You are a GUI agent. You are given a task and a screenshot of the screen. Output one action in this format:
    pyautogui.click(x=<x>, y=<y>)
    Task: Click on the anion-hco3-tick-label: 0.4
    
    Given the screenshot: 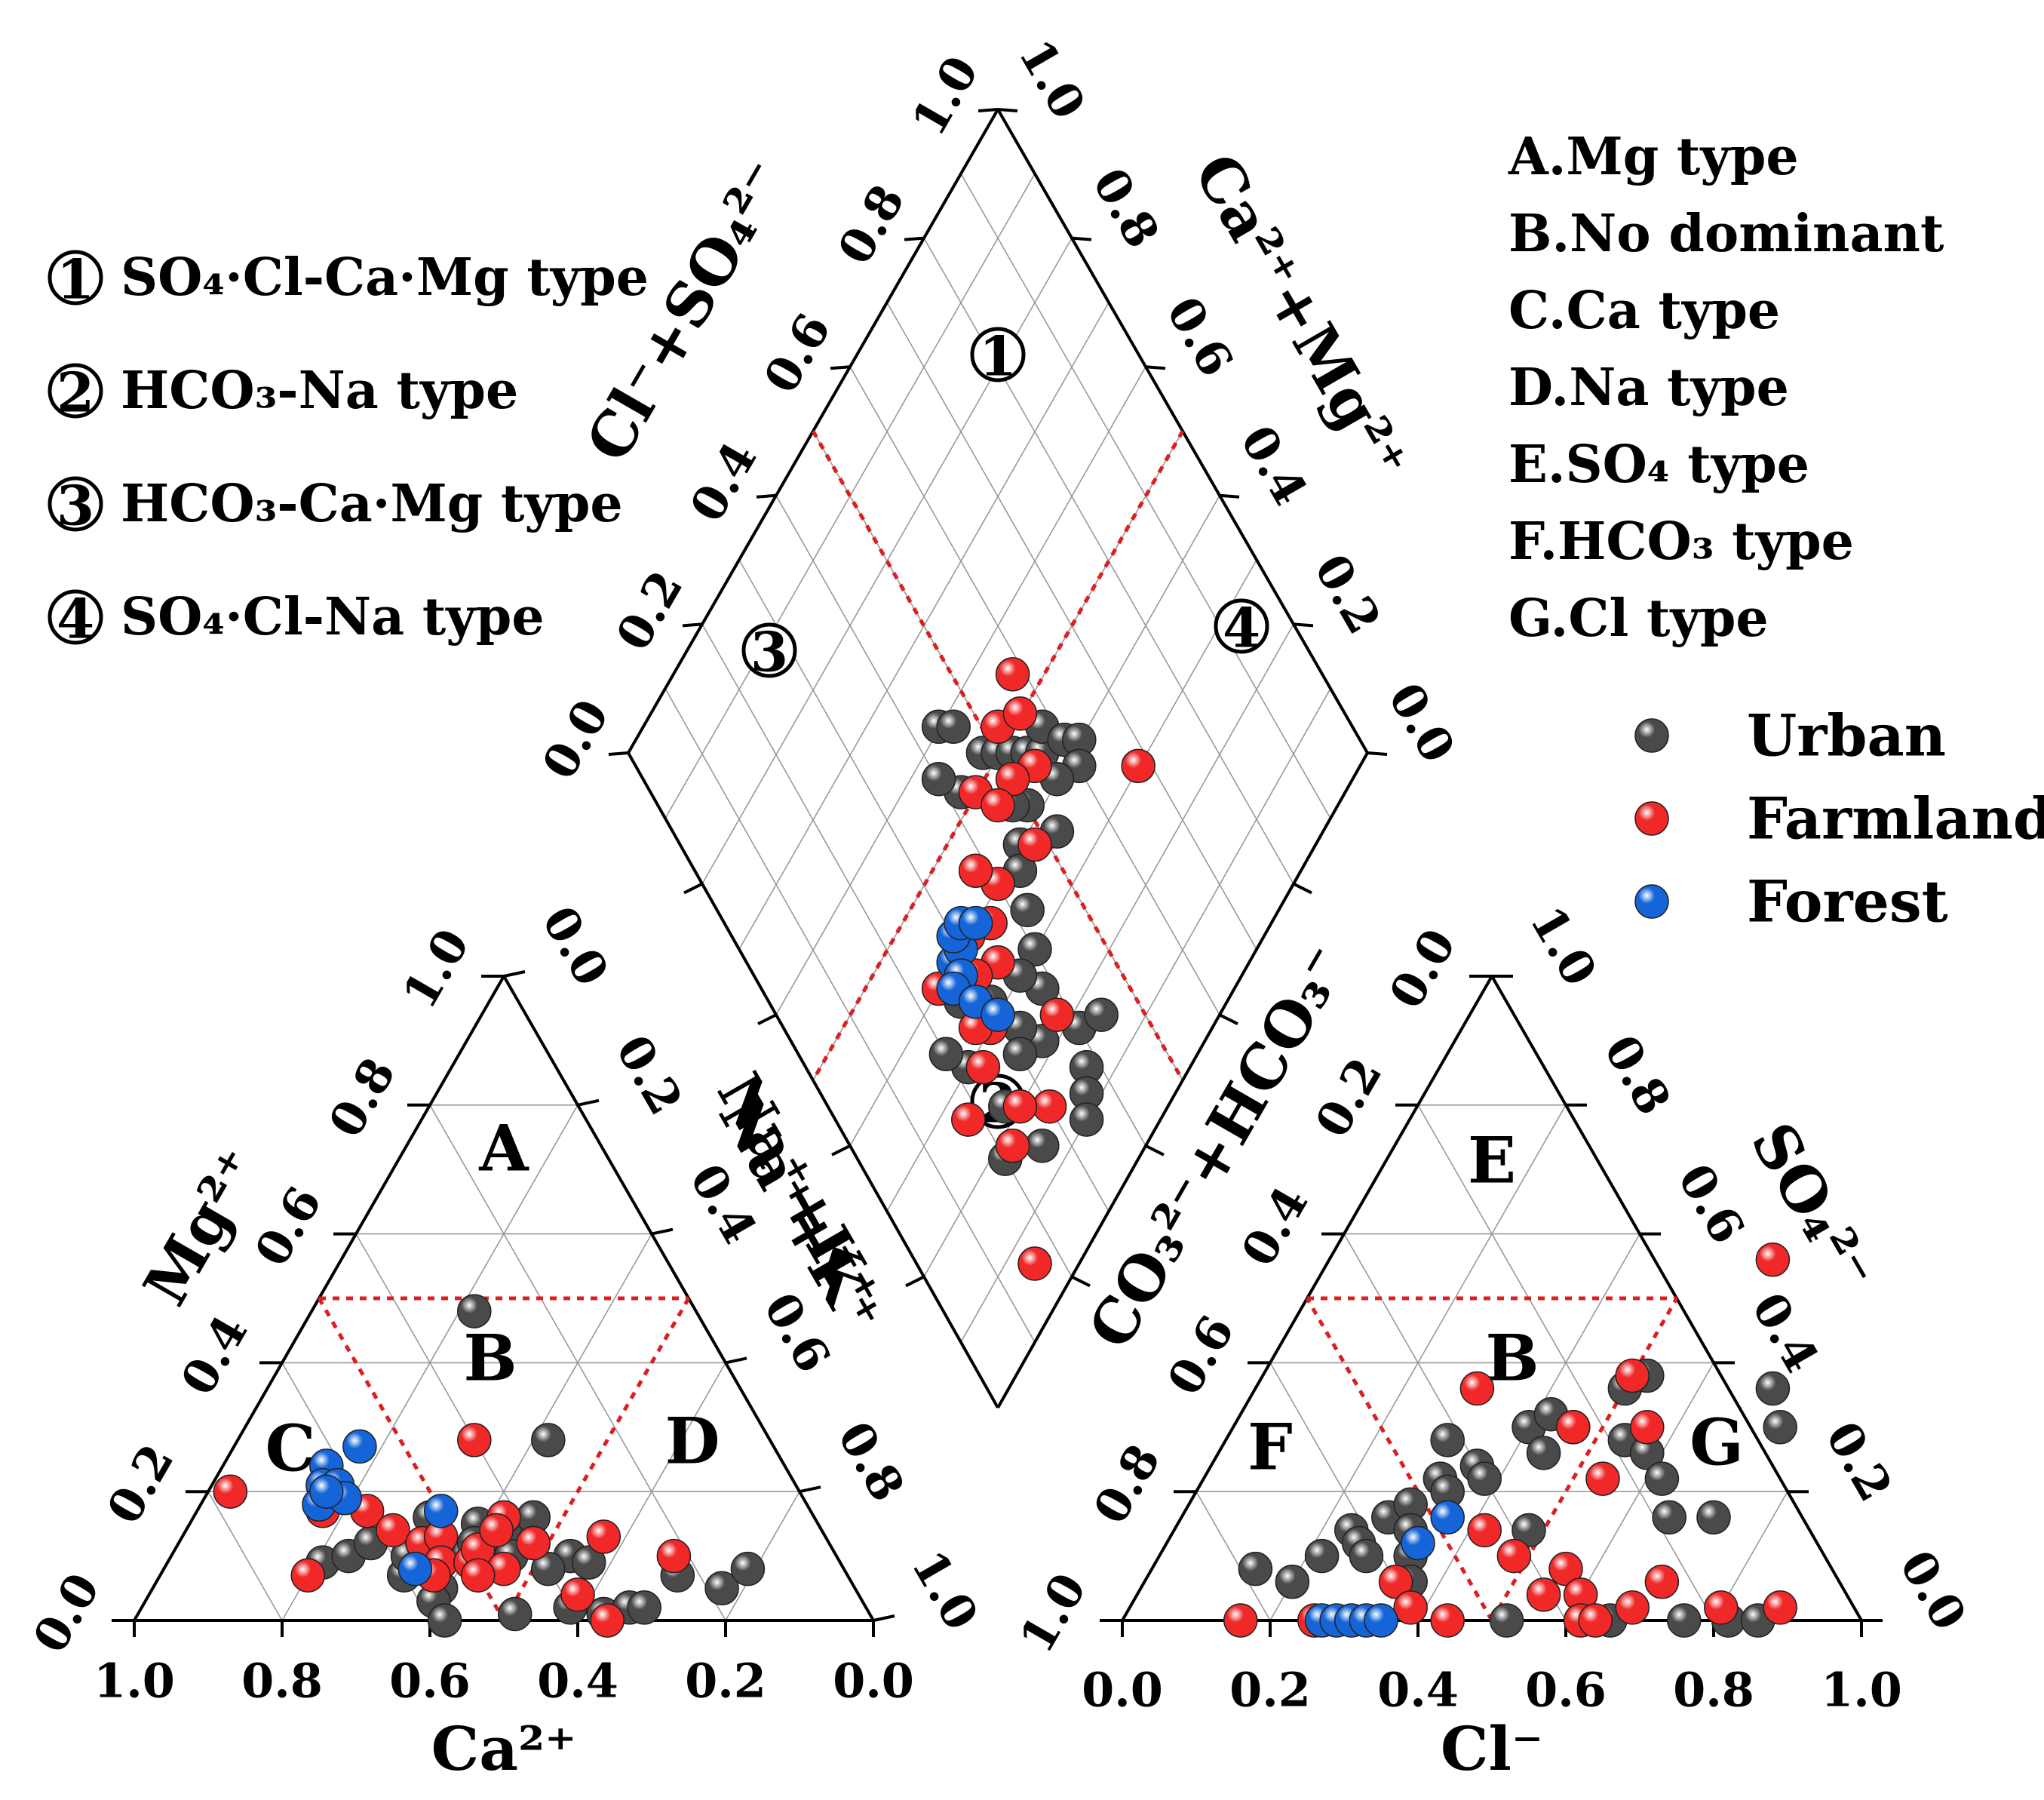 What is the action you would take?
    pyautogui.click(x=1274, y=1227)
    